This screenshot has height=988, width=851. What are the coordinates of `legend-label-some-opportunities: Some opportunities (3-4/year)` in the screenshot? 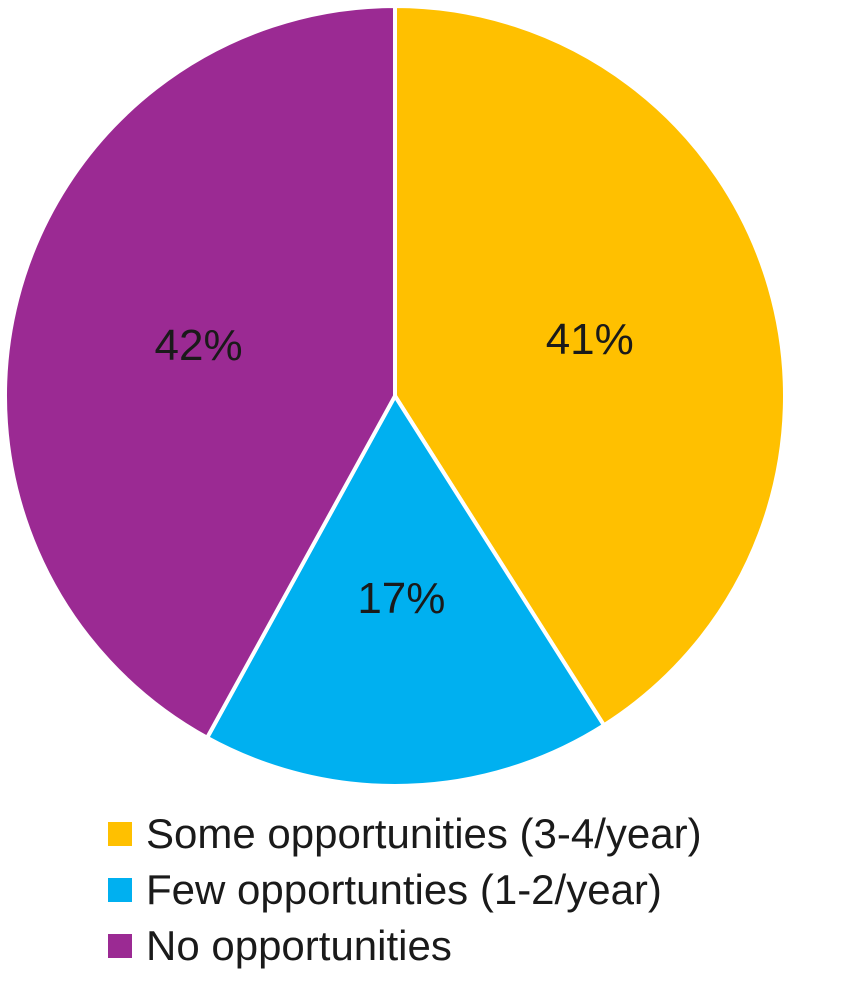 It's located at (424, 833).